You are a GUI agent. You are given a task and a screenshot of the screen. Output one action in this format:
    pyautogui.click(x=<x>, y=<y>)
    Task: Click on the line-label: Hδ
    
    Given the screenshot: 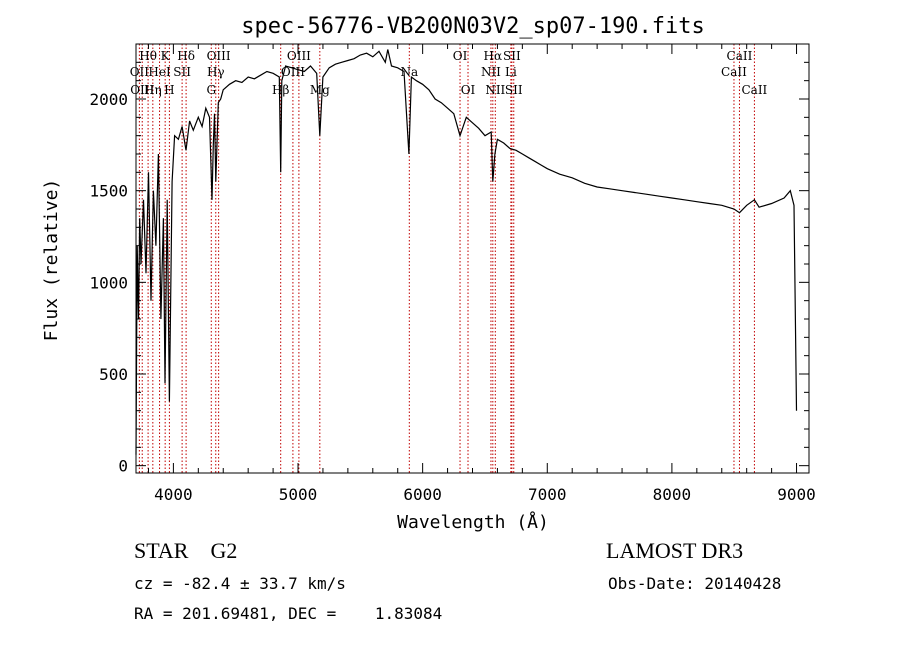 What is the action you would take?
    pyautogui.click(x=186, y=56)
    